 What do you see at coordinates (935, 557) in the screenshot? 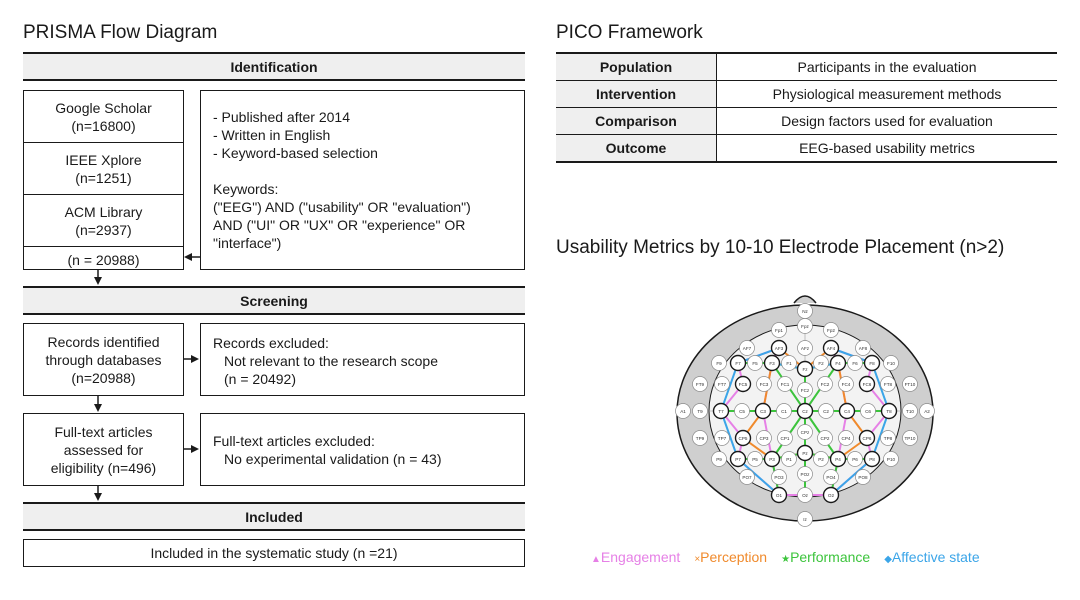
I see `legend-label: Affective state` at bounding box center [935, 557].